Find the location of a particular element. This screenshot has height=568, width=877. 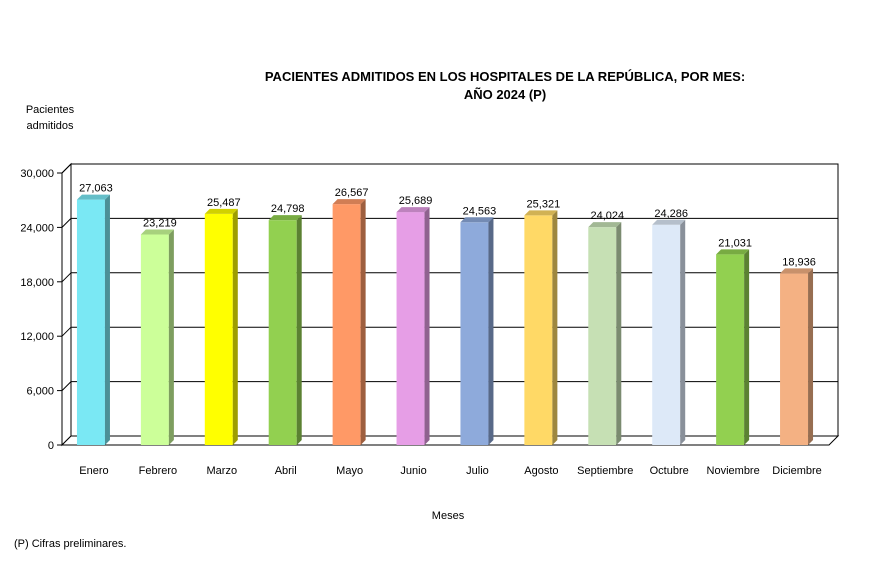

data-label: 24,024 is located at coordinates (607, 216).